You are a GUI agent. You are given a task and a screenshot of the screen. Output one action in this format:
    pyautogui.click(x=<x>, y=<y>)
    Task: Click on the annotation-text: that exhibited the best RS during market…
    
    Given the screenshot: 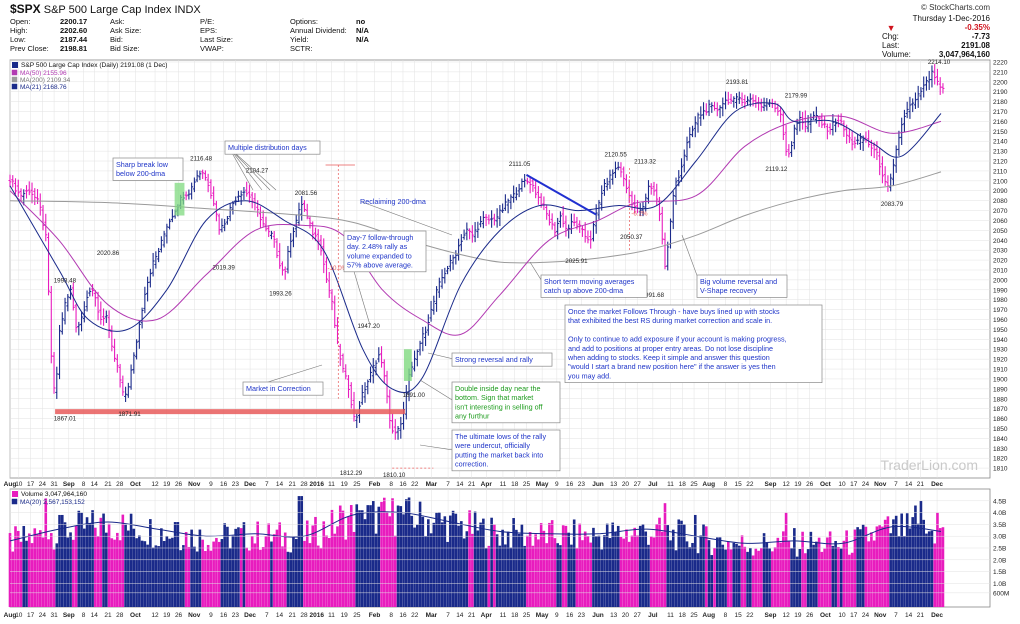 What is the action you would take?
    pyautogui.click(x=670, y=320)
    